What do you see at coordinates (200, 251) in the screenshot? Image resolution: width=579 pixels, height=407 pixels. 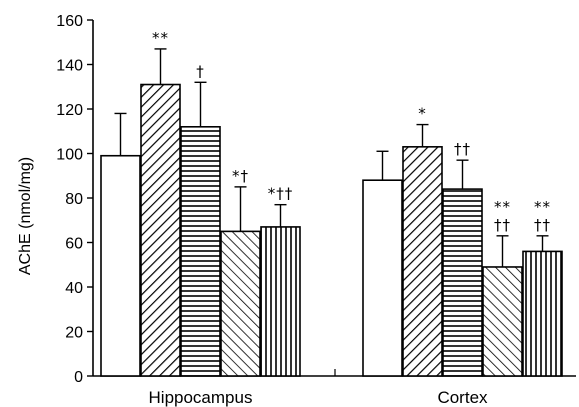 I see `bar-hippocampus-horizontal` at bounding box center [200, 251].